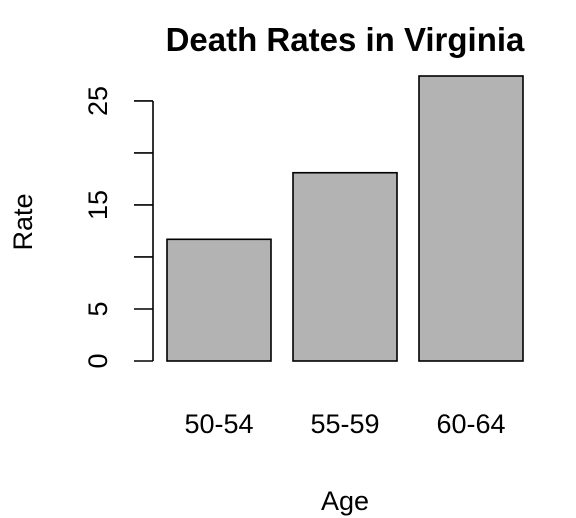 The image size is (576, 518). What do you see at coordinates (98, 205) in the screenshot?
I see `y-tick-label: 15` at bounding box center [98, 205].